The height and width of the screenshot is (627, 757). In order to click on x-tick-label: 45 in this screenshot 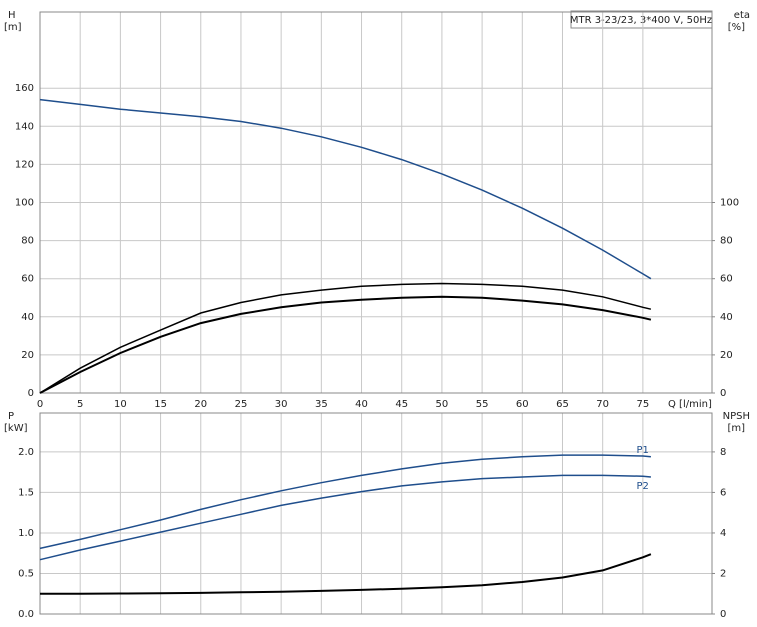, I will do `click(401, 404)`.